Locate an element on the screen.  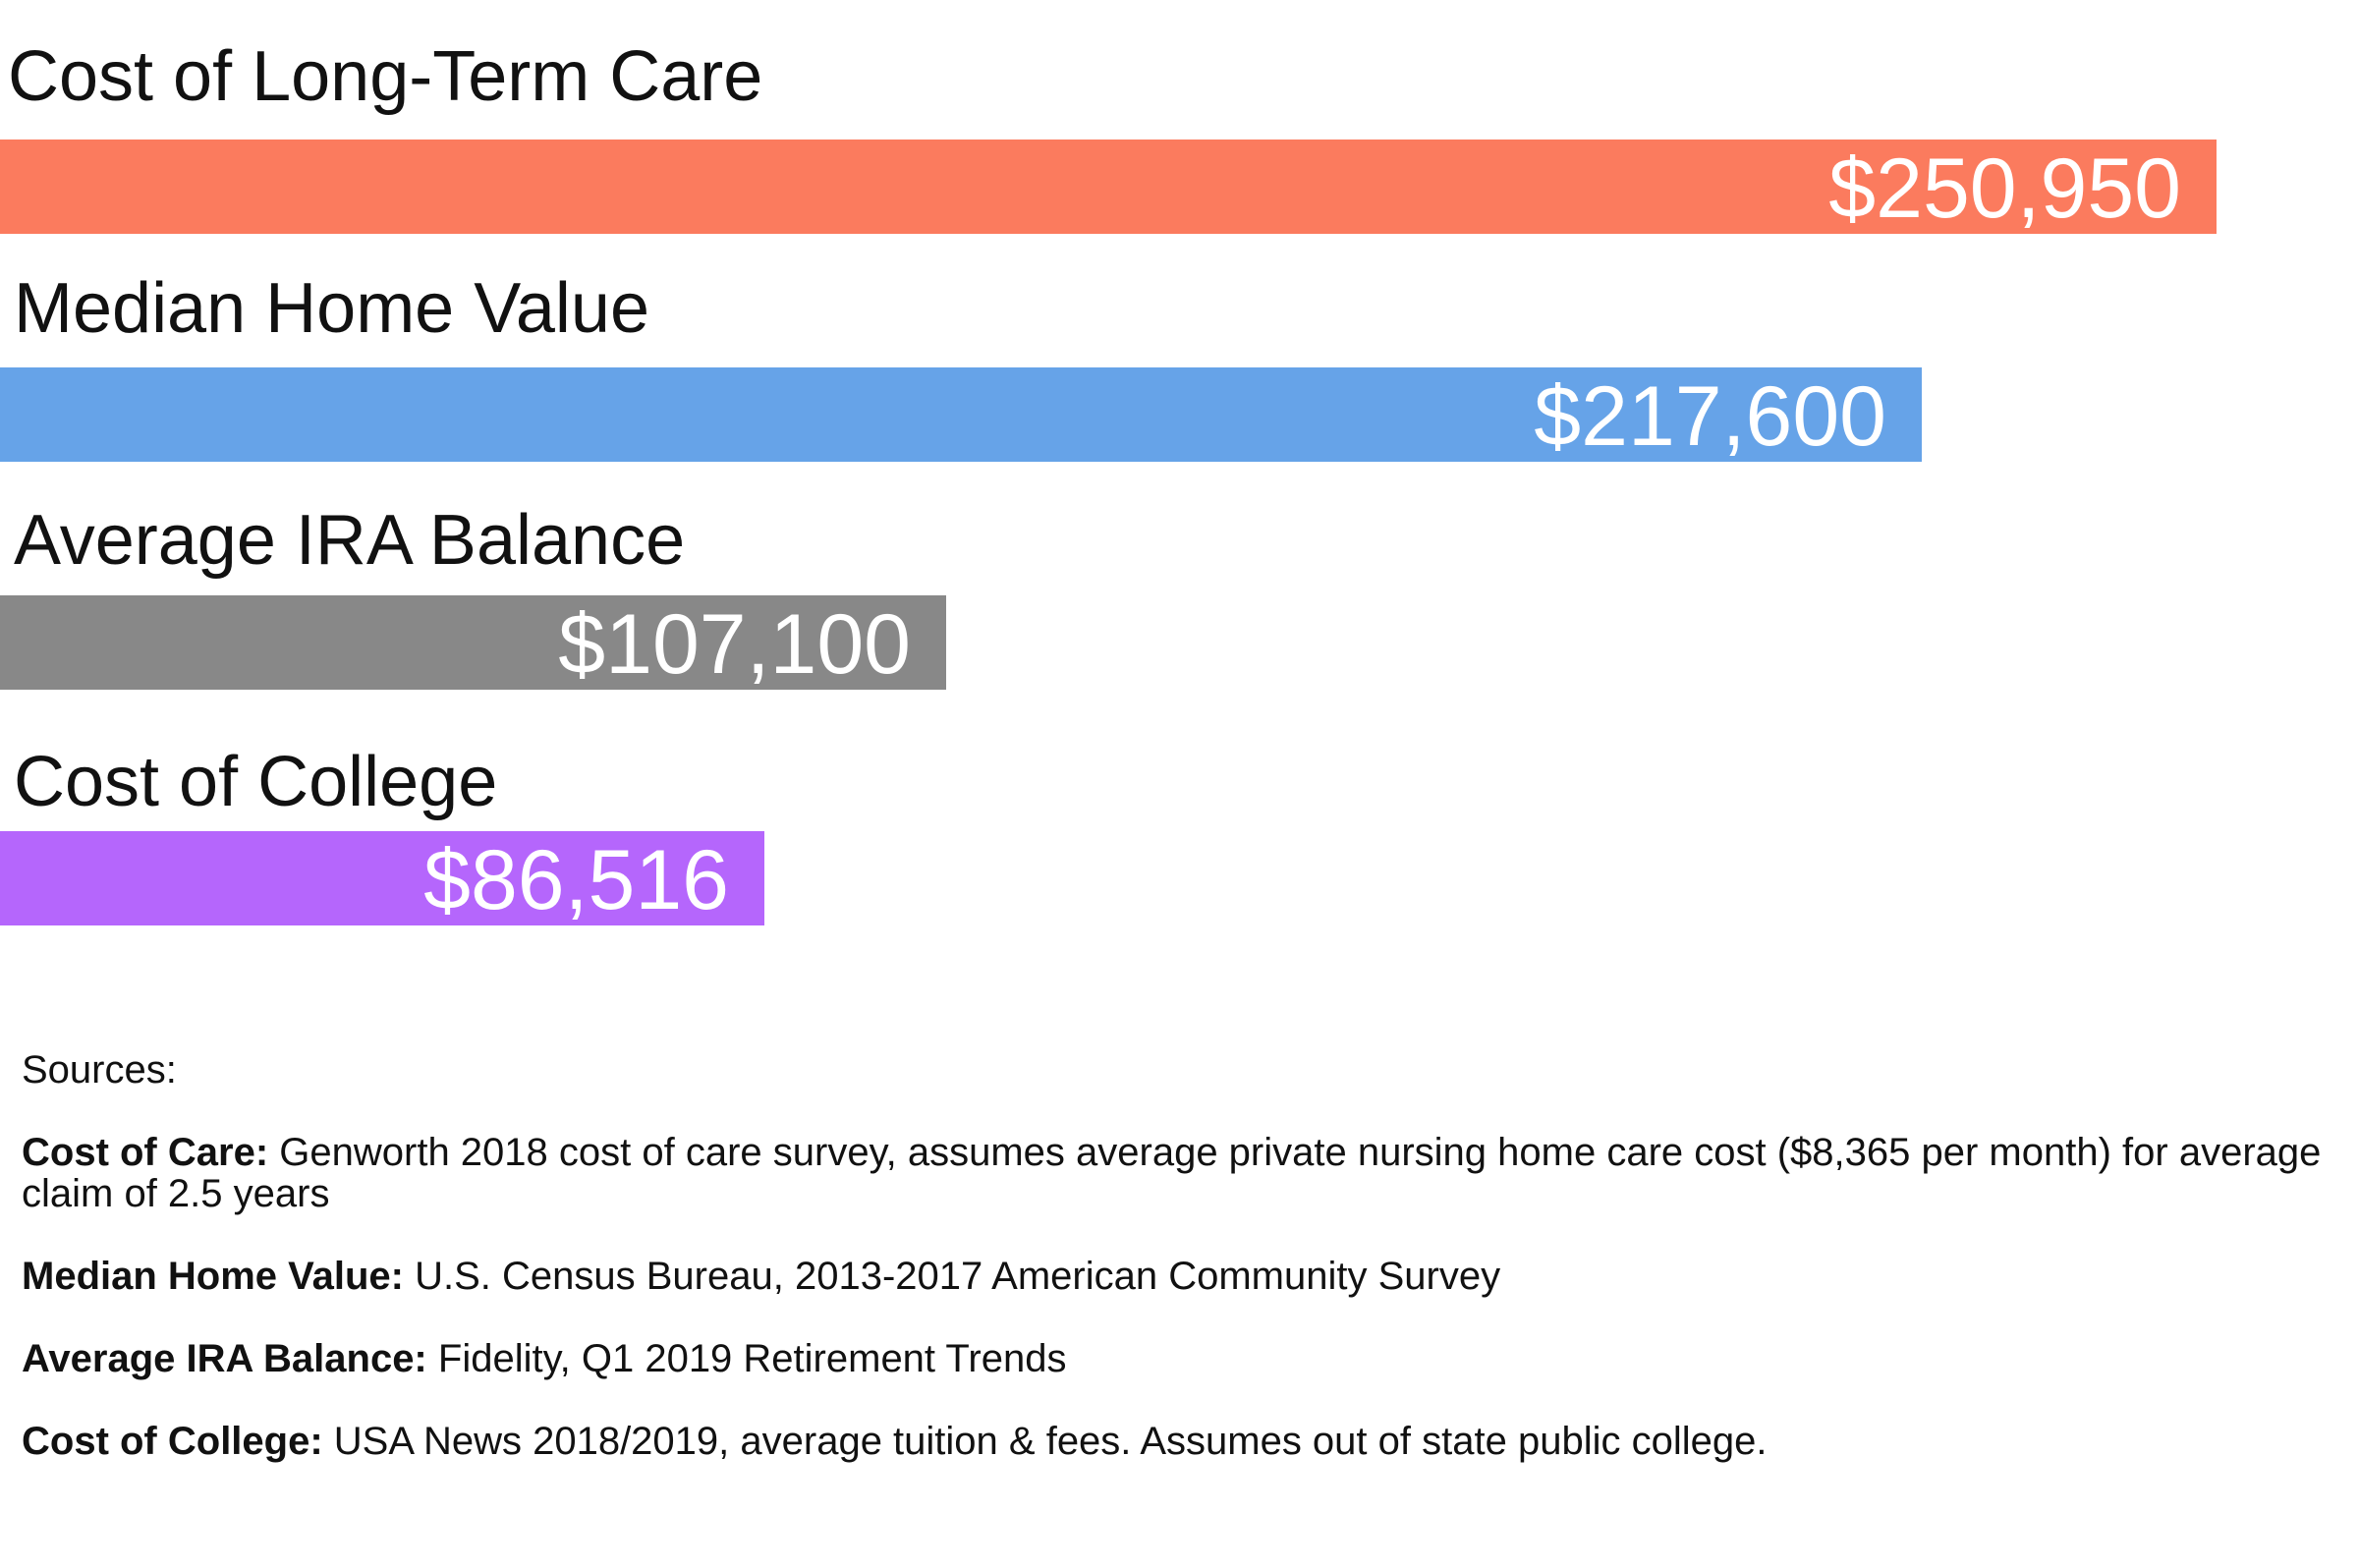
category-label: Cost of College is located at coordinates (256, 782).